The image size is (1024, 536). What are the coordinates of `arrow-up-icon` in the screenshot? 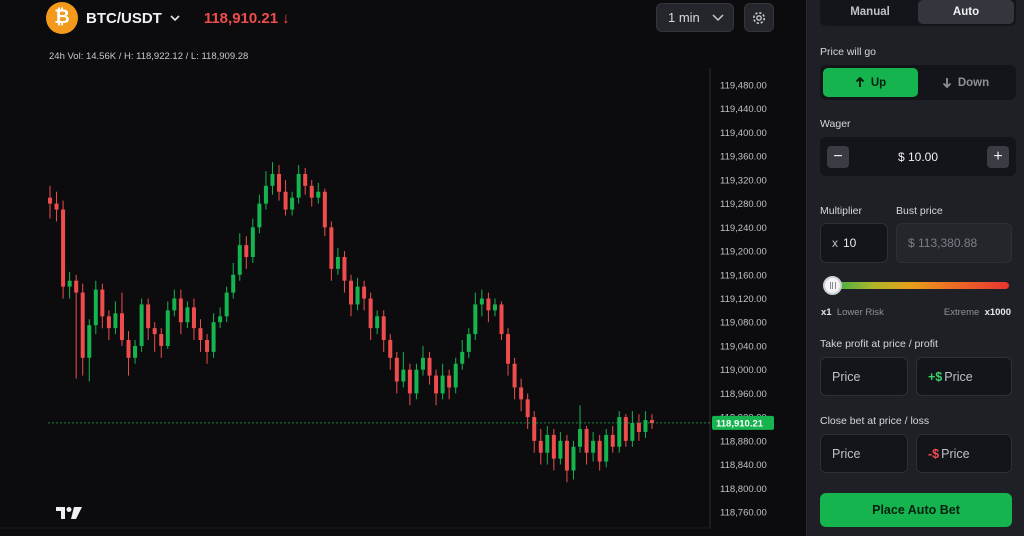 It's located at (860, 82).